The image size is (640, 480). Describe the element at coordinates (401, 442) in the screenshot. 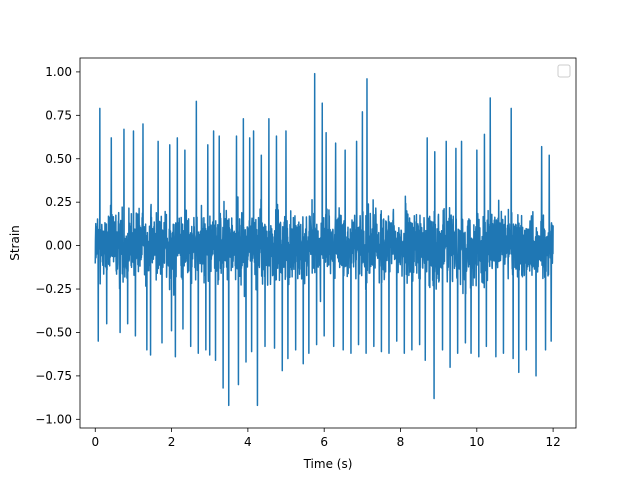

I see `x-tick-label: 8` at that location.